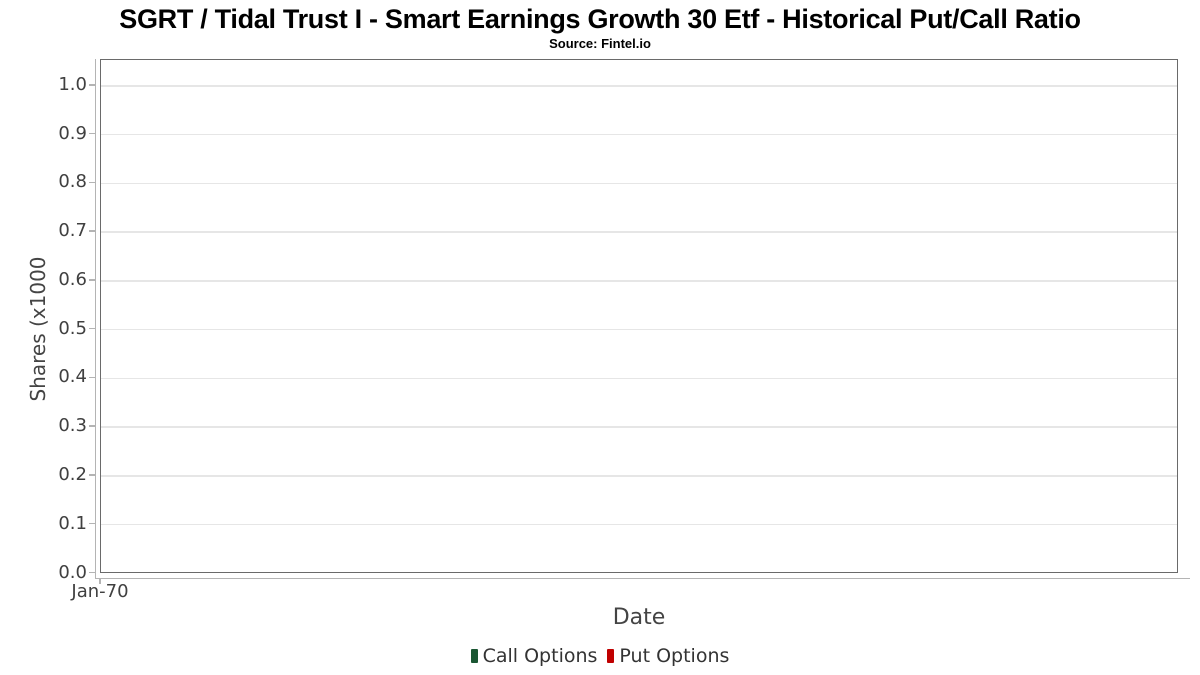  Describe the element at coordinates (100, 581) in the screenshot. I see `x-tick` at that location.